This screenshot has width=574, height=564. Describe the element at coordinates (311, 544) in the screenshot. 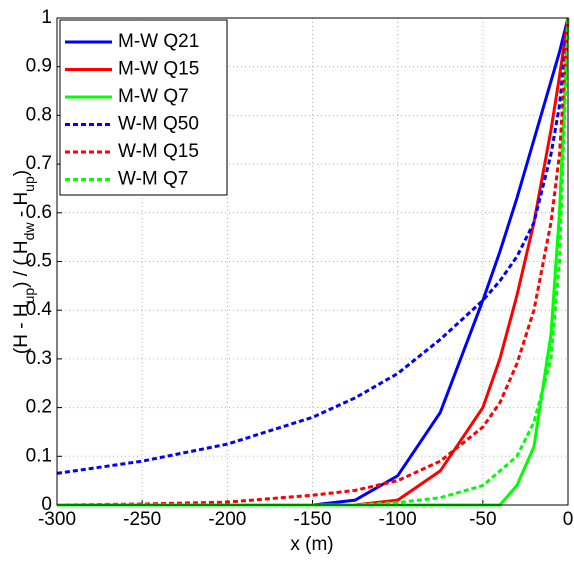

I see `x-axis-label: x (m)` at that location.